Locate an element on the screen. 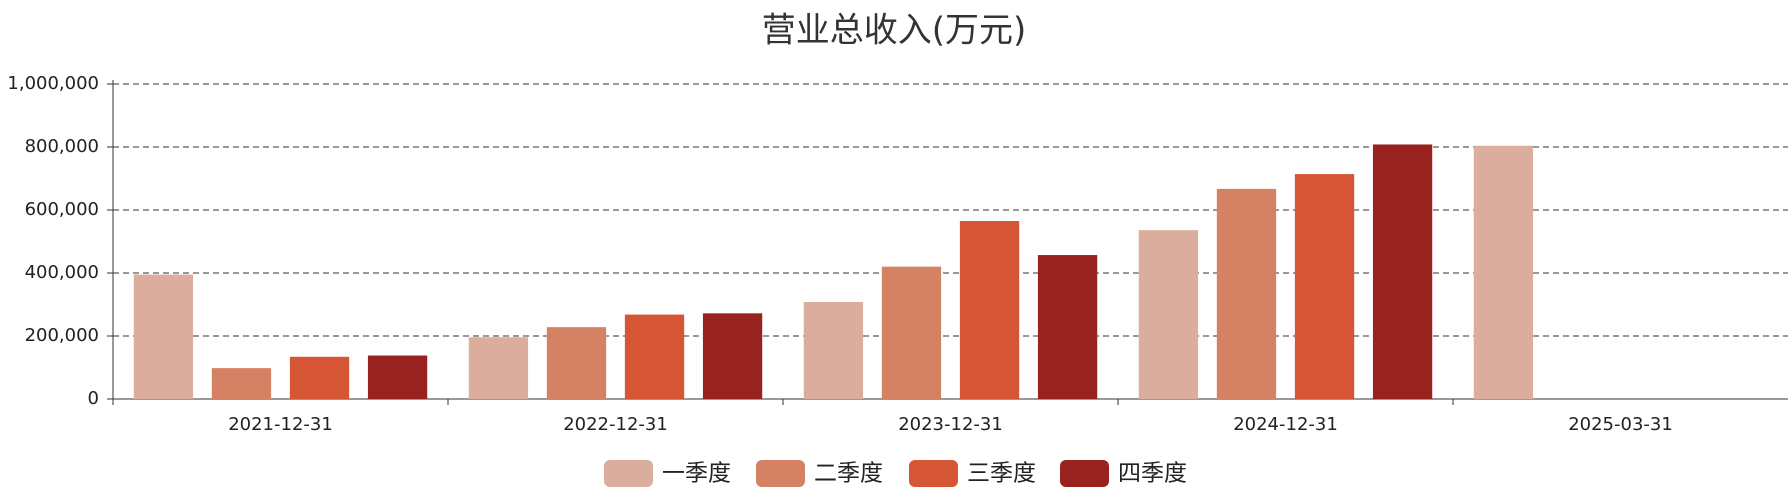 The height and width of the screenshot is (498, 1788). x-tick-label: 2023-12-31 is located at coordinates (950, 424).